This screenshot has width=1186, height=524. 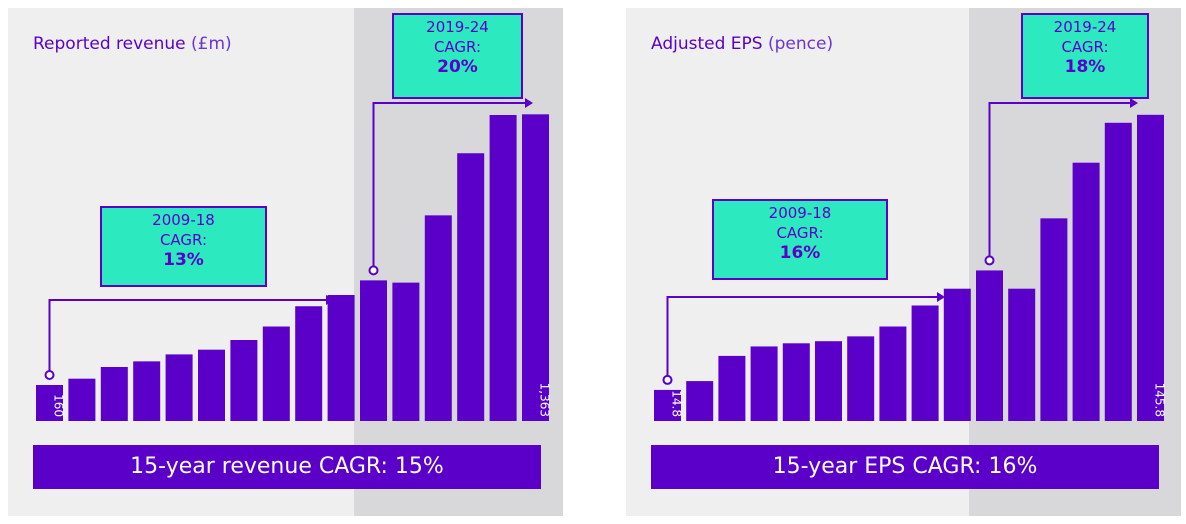 I want to click on bar-value-label: 14.8, so click(x=677, y=403).